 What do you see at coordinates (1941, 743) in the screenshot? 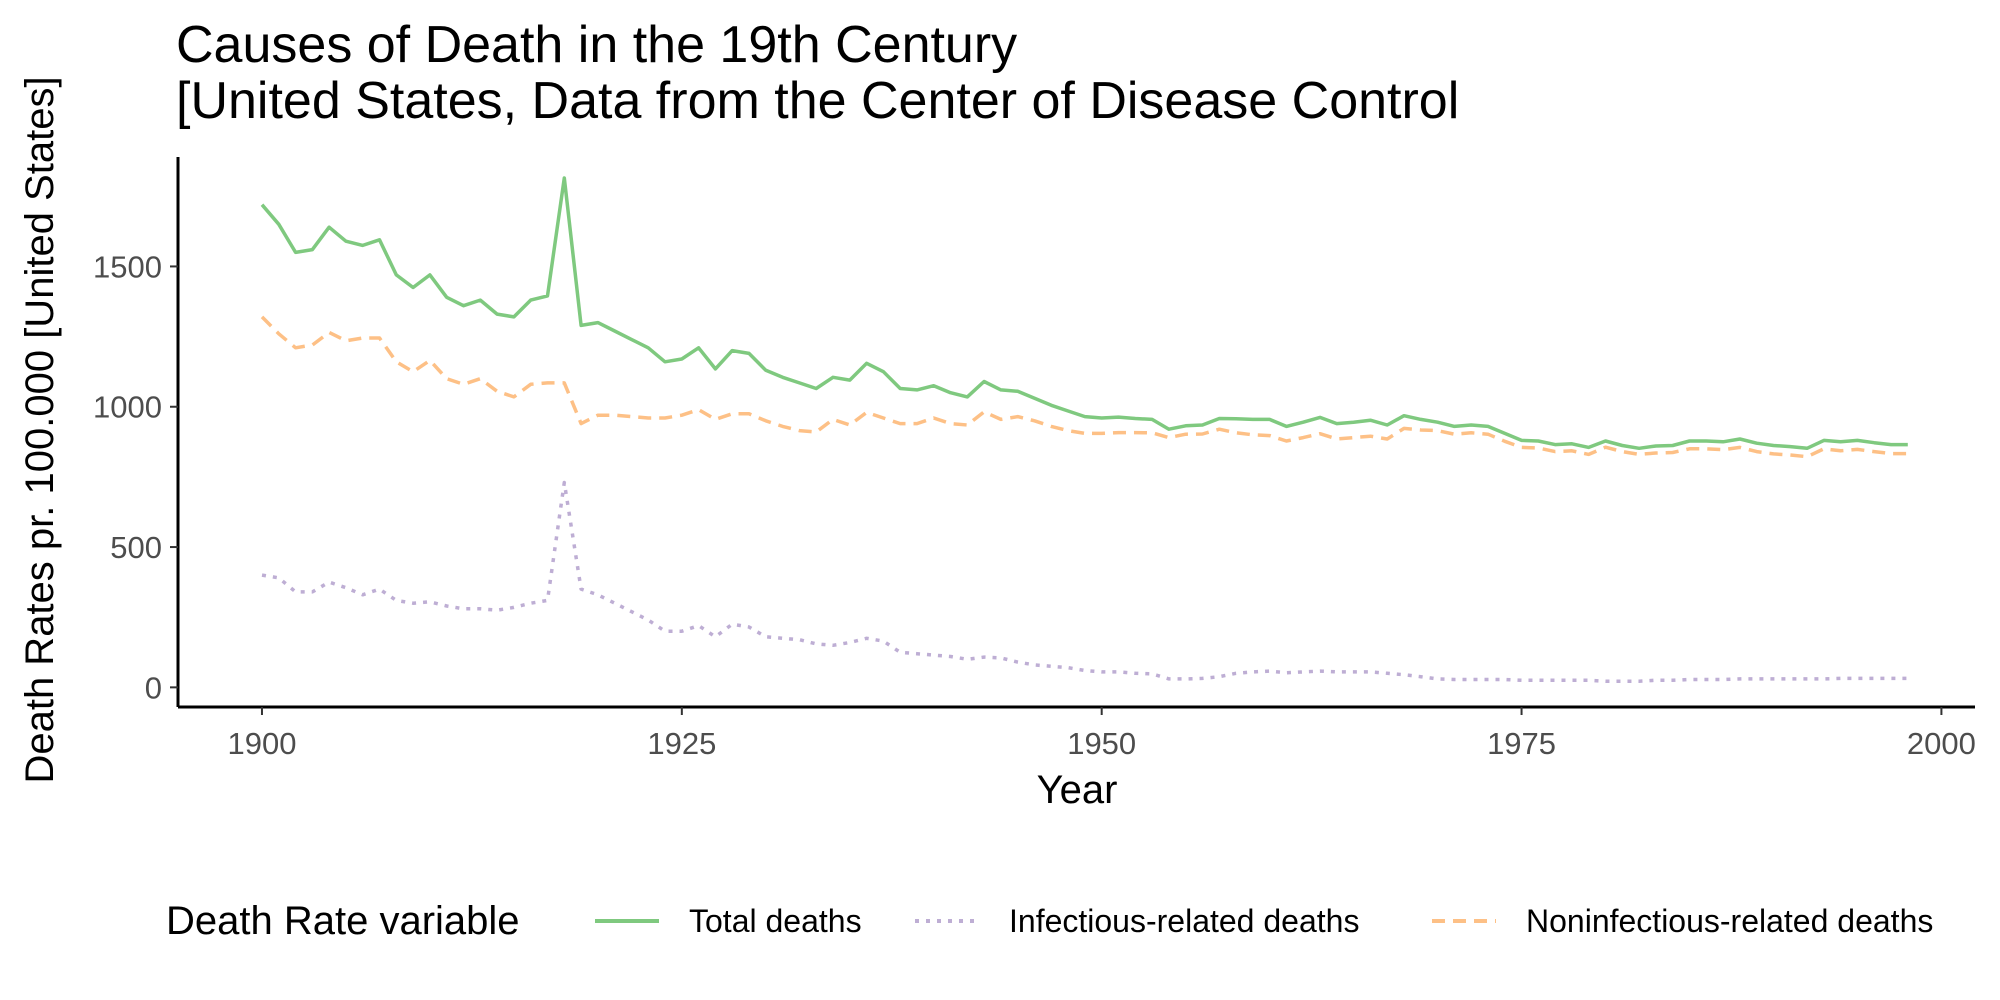
I see `x-tick-label: 2000` at bounding box center [1941, 743].